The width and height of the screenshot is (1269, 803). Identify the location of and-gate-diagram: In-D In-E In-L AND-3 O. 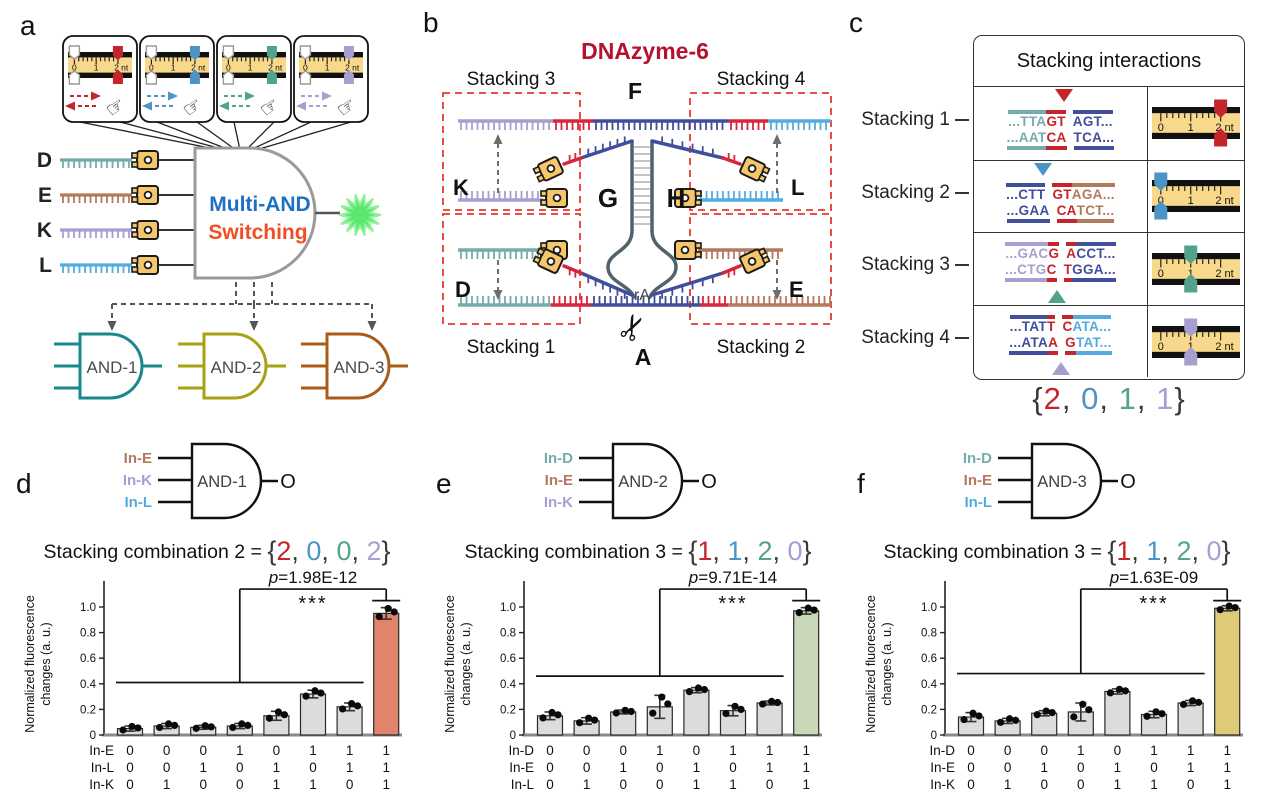
(1049, 481).